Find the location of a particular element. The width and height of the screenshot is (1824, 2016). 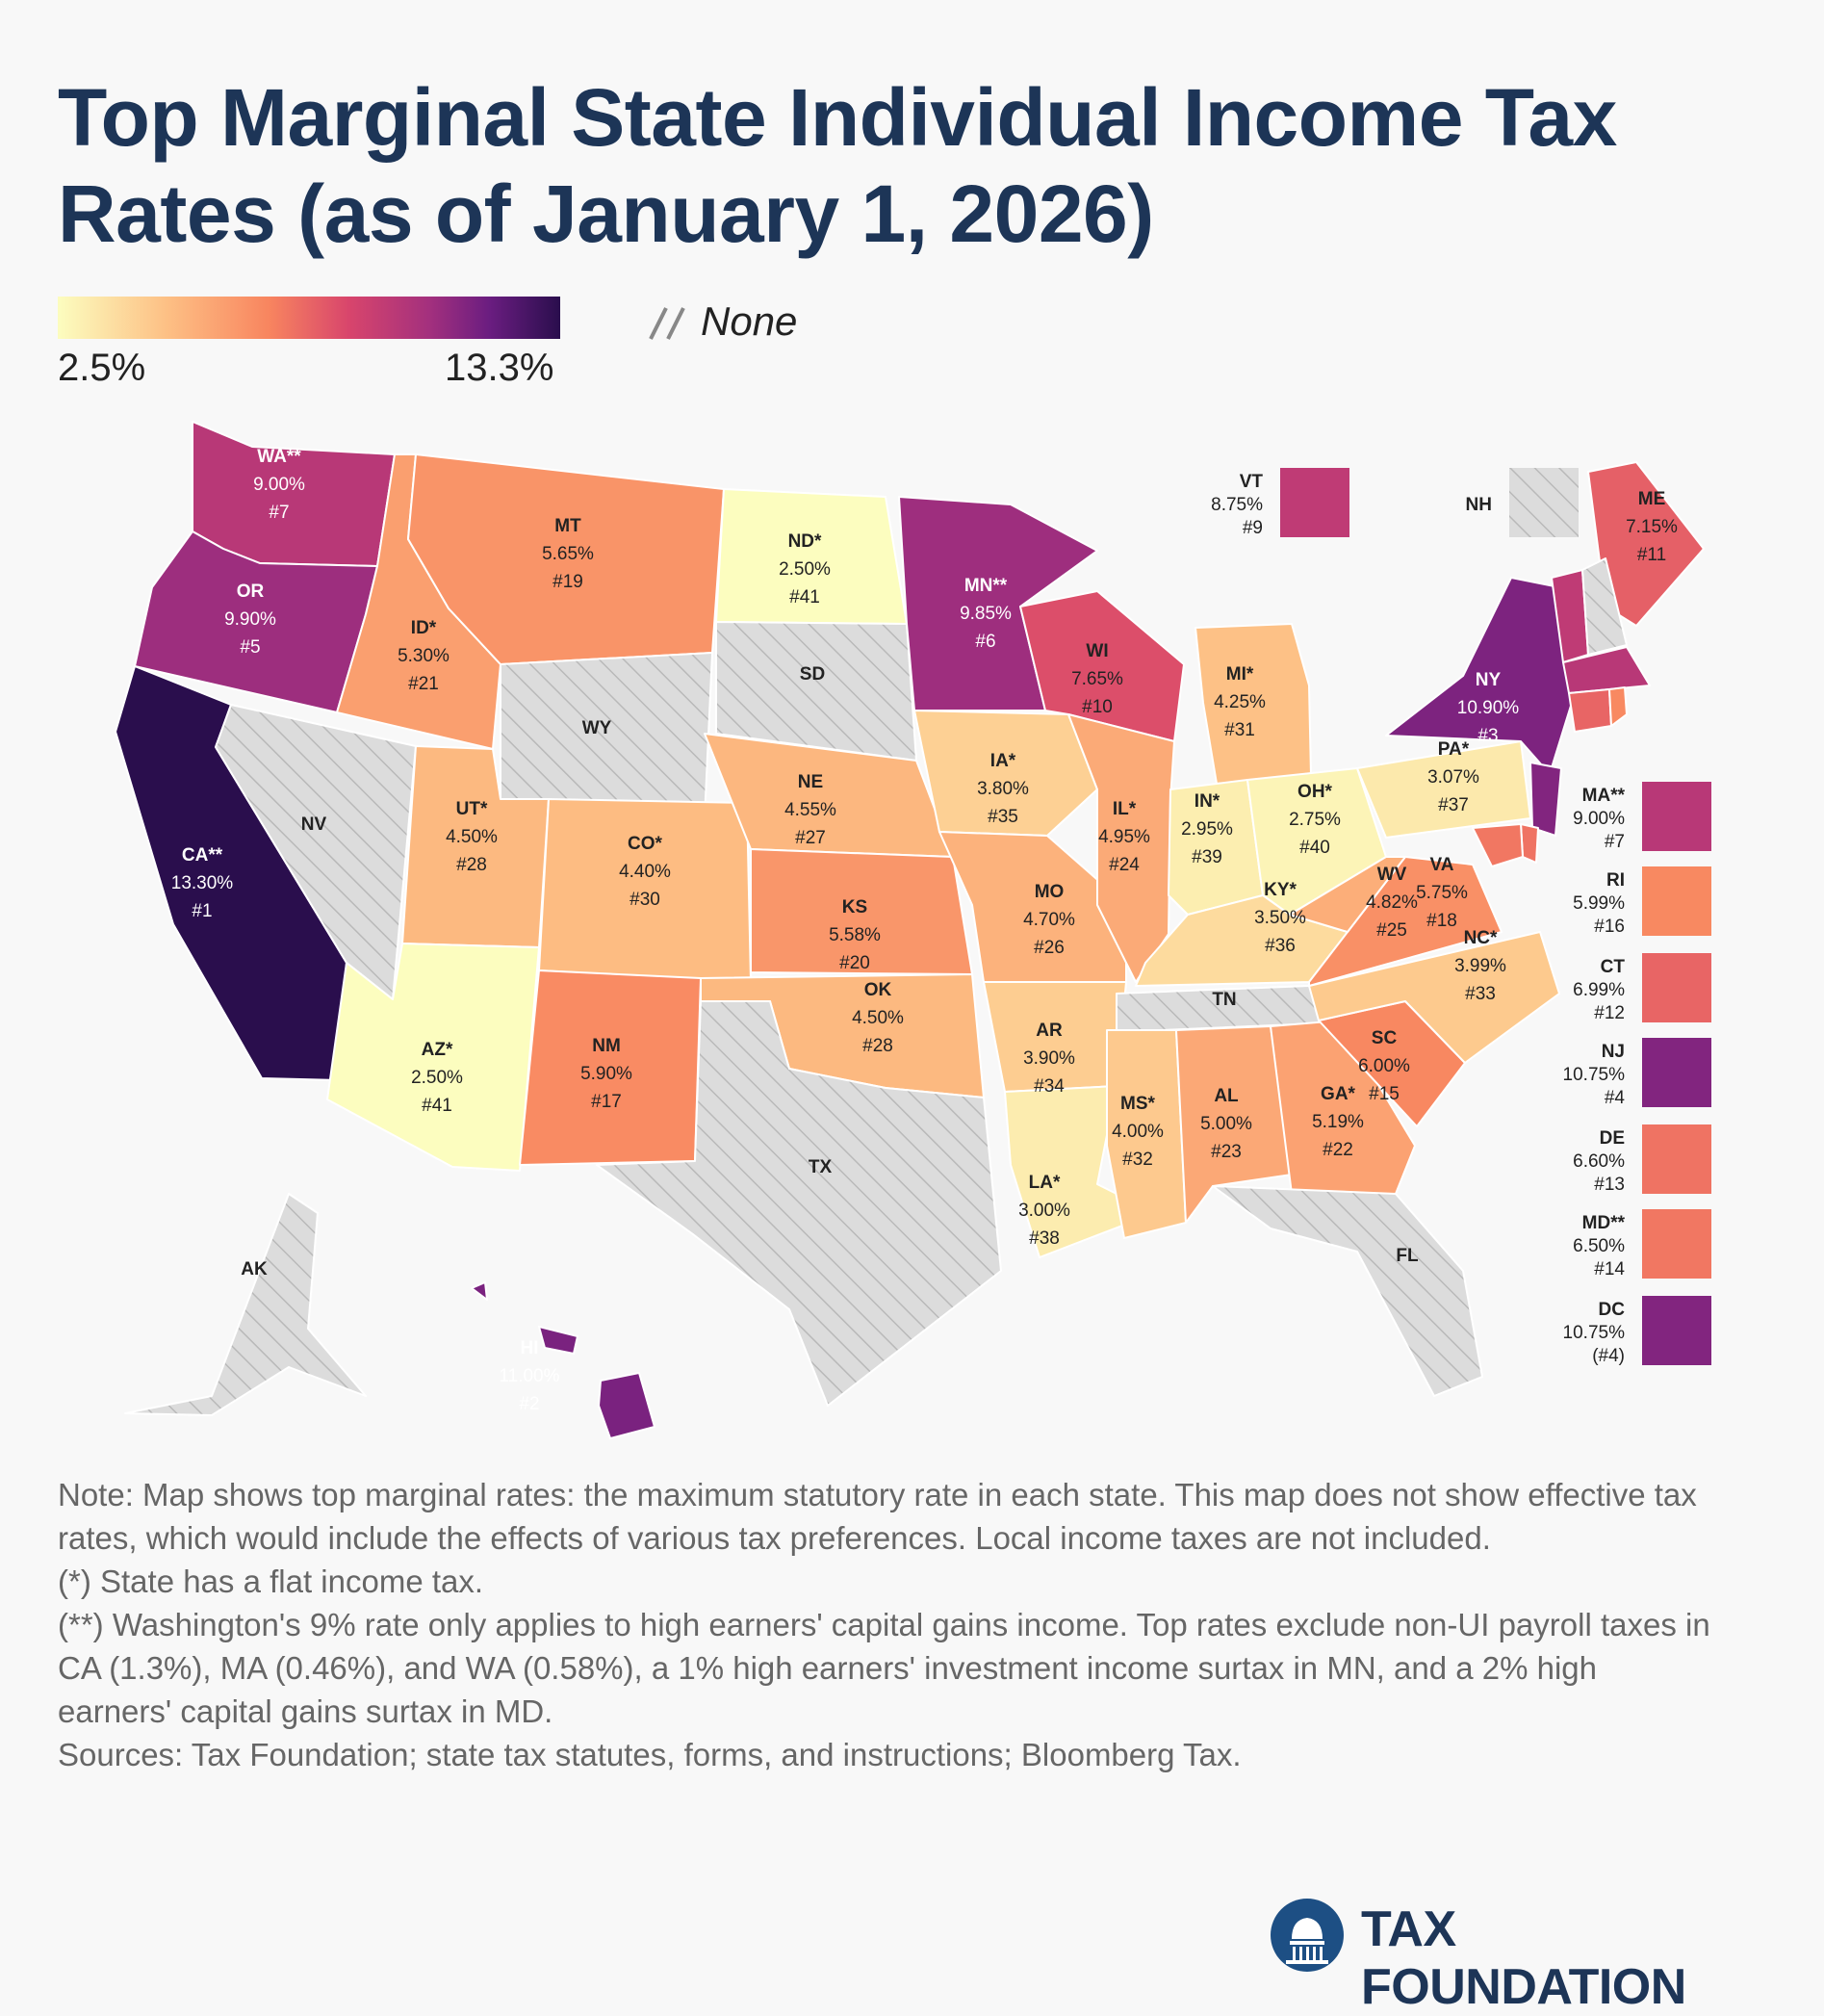

legend-min-label: 2.5% is located at coordinates (102, 368).